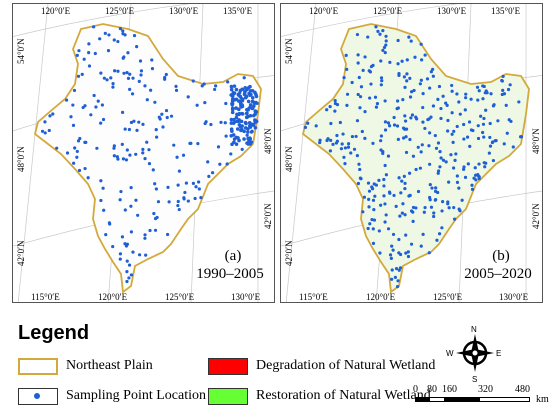 Image resolution: width=550 pixels, height=411 pixels. Describe the element at coordinates (37, 396) in the screenshot. I see `sampling-point-icon` at that location.